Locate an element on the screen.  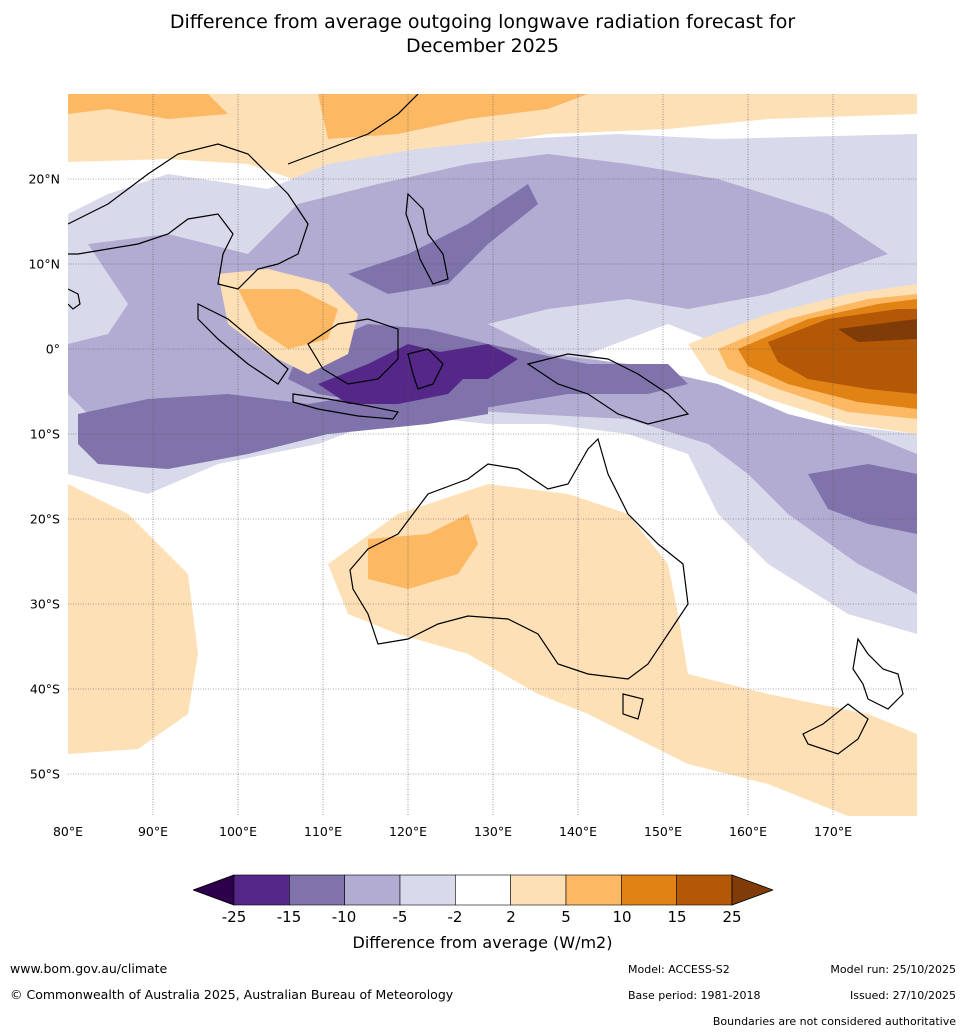
anomaly-region-neg10-philippines is located at coordinates (443, 239).